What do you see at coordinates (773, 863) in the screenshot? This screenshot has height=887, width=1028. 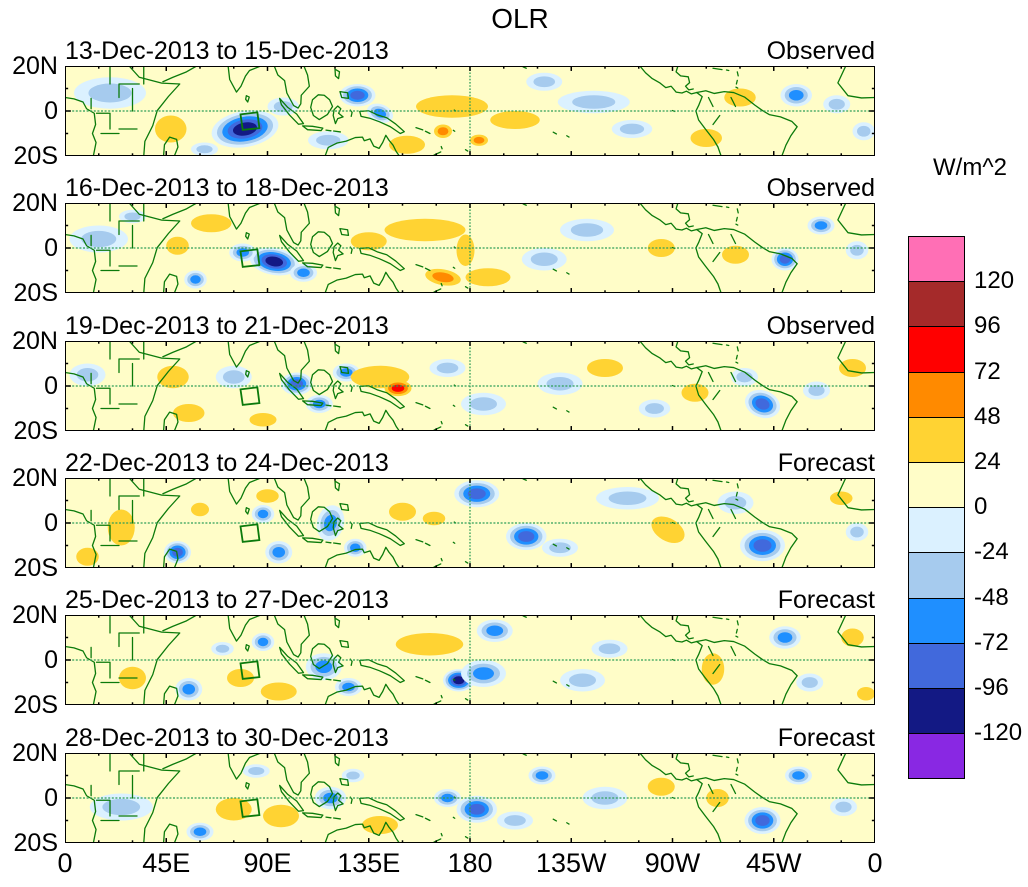 I see `x-tick-label: 45W` at bounding box center [773, 863].